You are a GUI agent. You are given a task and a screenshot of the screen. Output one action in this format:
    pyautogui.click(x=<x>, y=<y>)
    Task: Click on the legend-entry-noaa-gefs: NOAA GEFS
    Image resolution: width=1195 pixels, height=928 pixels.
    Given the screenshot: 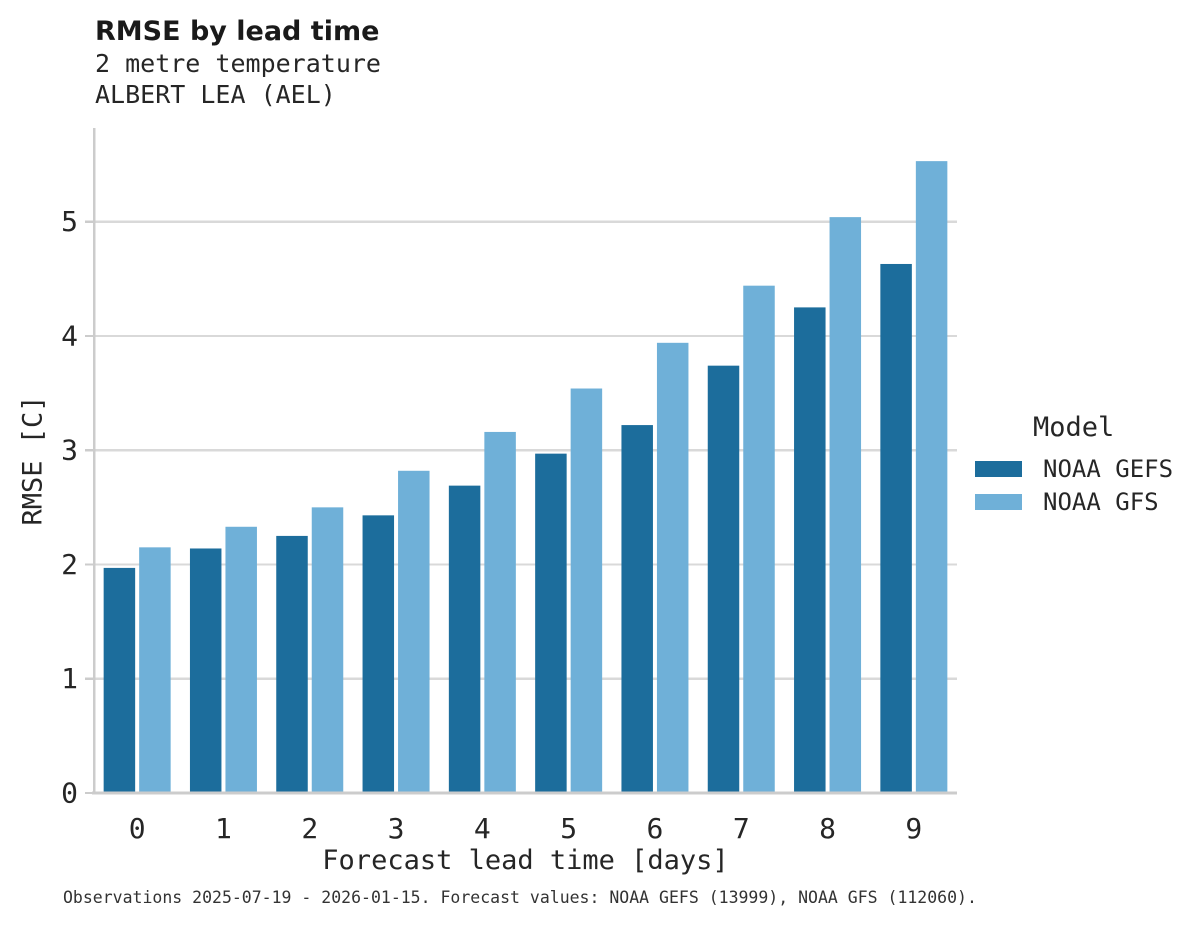 What is the action you would take?
    pyautogui.click(x=1082, y=468)
    